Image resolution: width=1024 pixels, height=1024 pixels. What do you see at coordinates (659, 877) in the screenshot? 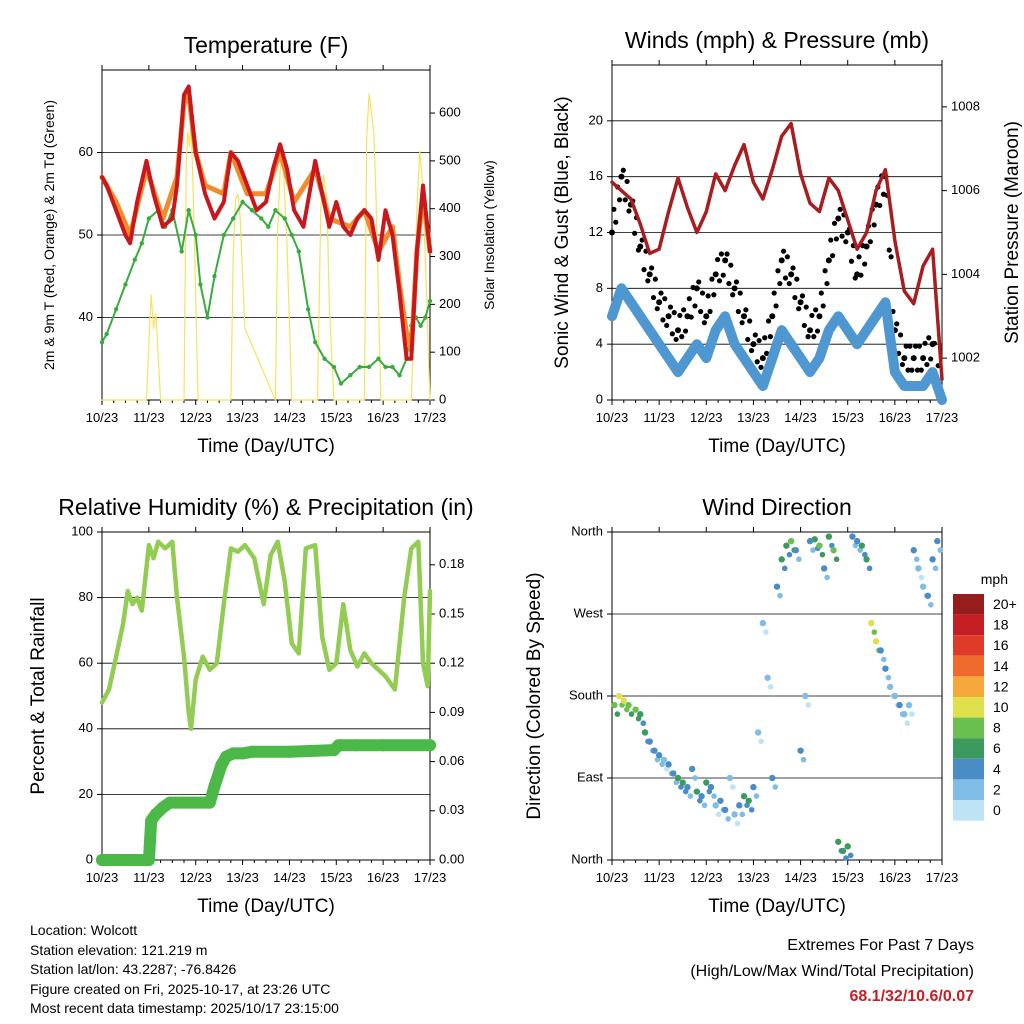
I see `direction-xtick-label: 11/23` at bounding box center [659, 877].